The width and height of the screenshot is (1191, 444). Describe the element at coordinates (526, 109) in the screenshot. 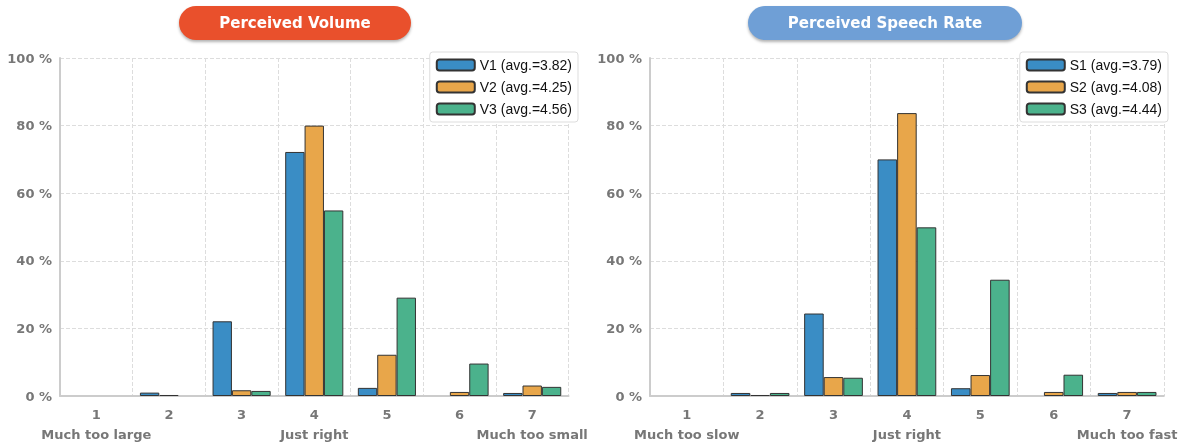

I see `legend-label: V3 (avg.=4.56)` at that location.